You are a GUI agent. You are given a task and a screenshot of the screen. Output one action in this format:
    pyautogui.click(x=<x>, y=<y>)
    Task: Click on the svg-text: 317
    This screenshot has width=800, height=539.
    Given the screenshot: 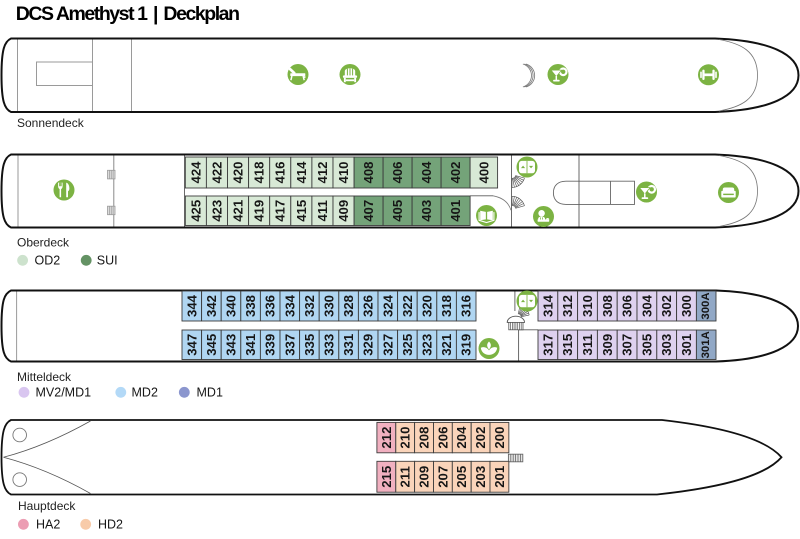 What is the action you would take?
    pyautogui.click(x=547, y=345)
    